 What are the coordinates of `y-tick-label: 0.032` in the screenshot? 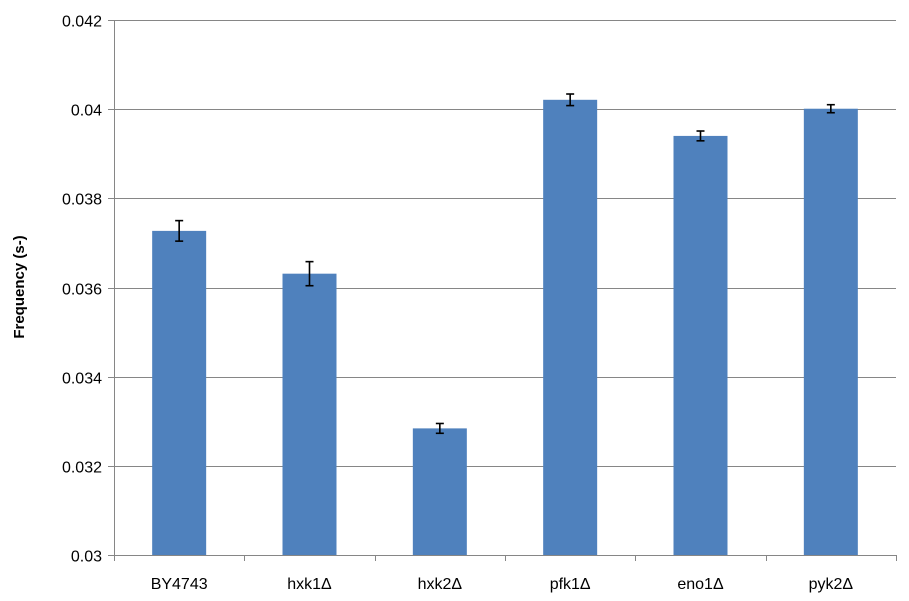 It's located at (82, 468).